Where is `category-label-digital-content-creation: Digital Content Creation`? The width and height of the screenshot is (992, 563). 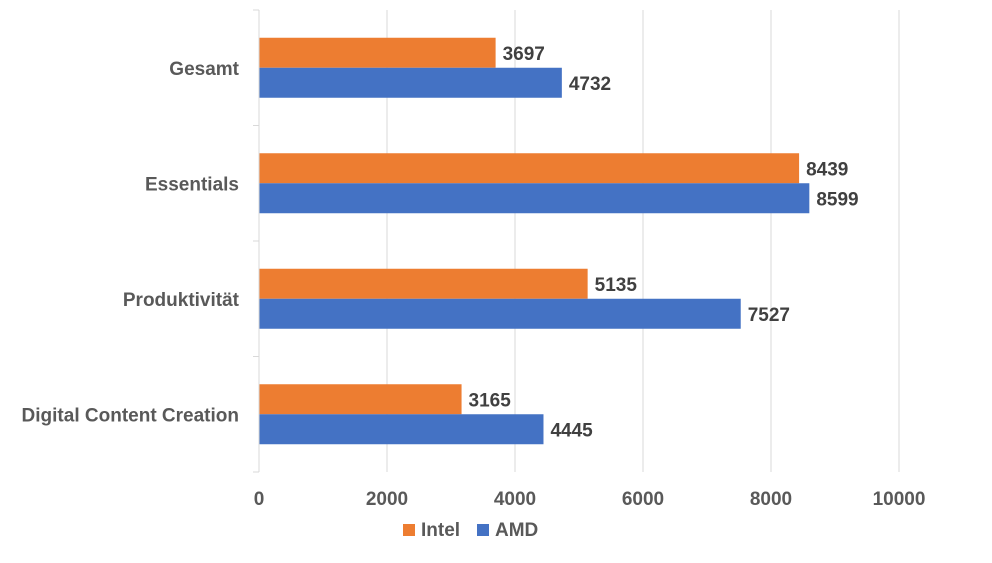 category-label-digital-content-creation: Digital Content Creation is located at coordinates (130, 415).